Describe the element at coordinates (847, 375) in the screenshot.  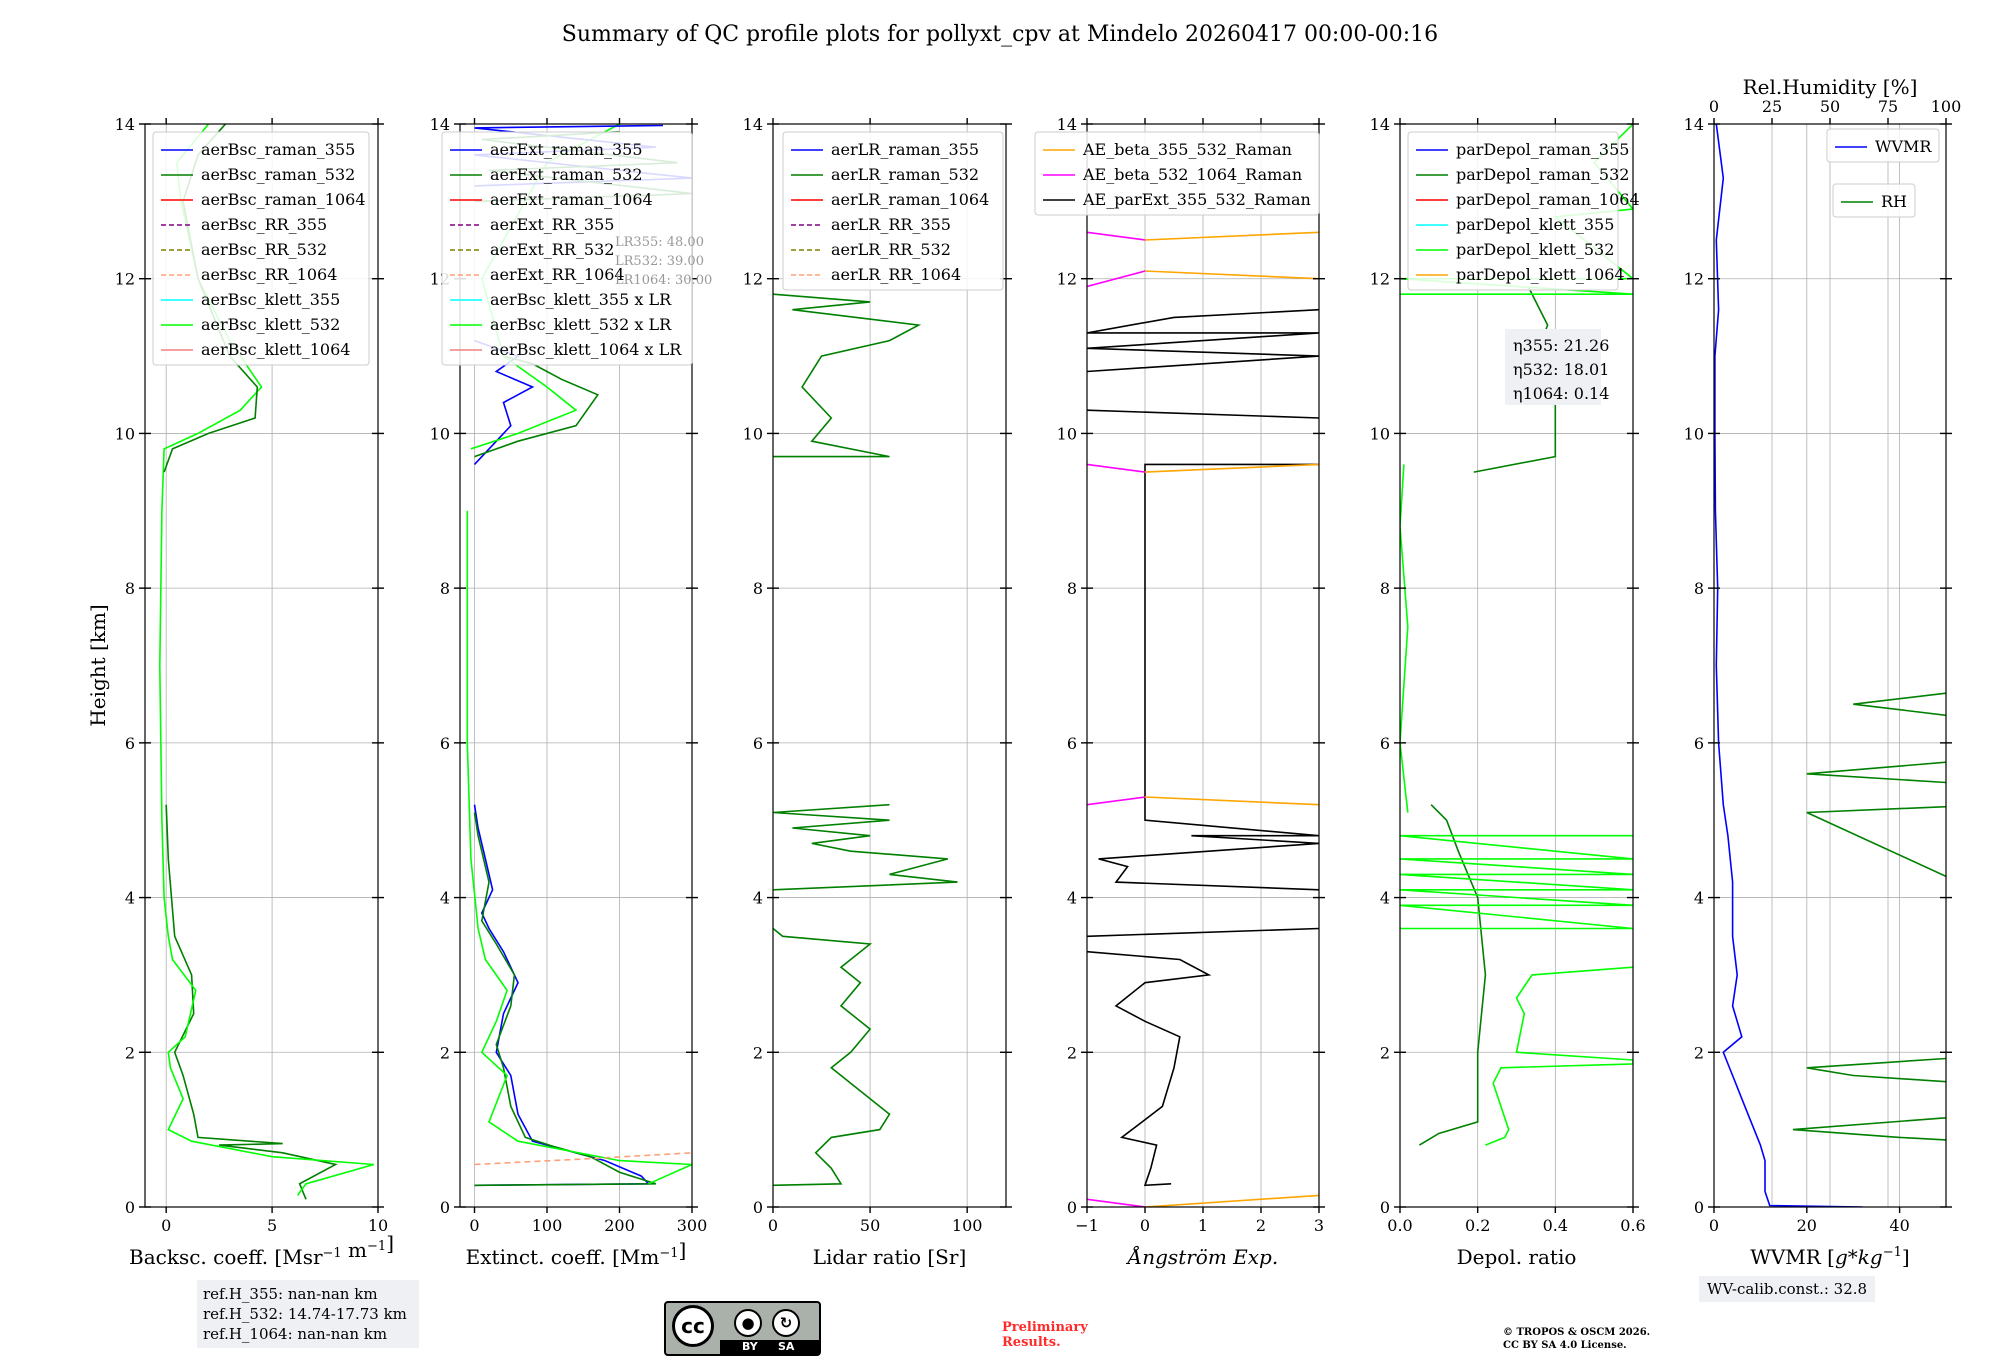
I see `series-aerLR_raman_532_upper` at that location.